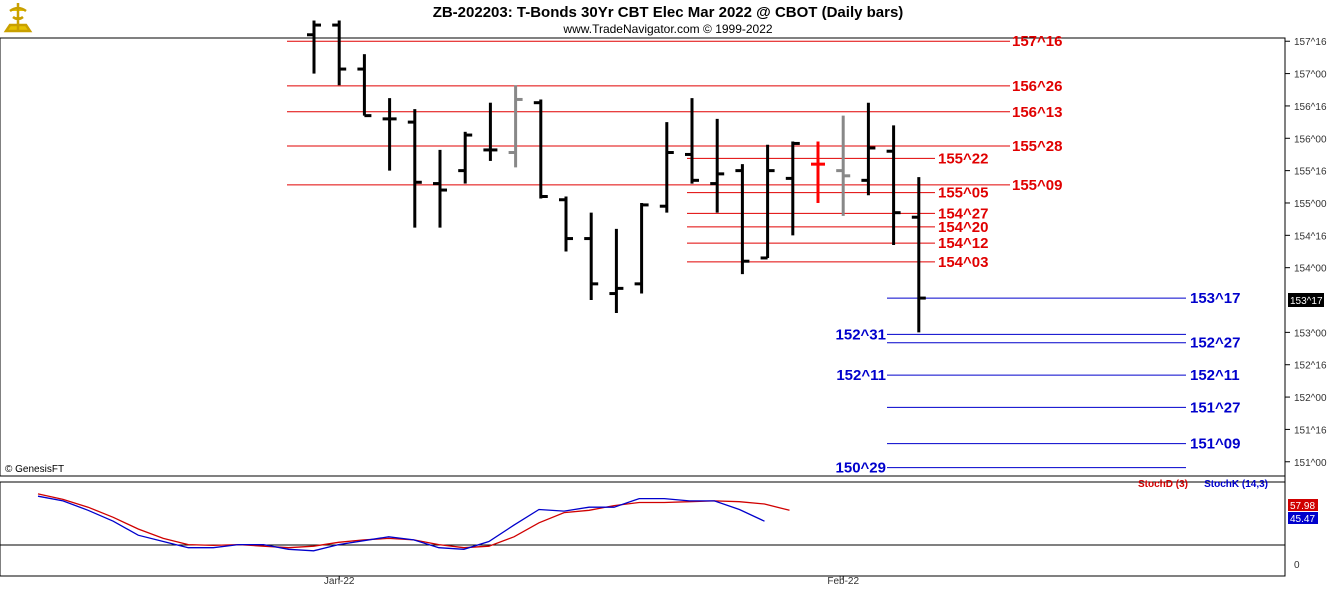 This screenshot has height=591, width=1336. Describe the element at coordinates (34, 469) in the screenshot. I see `copyright-label: © GenesisFT` at that location.